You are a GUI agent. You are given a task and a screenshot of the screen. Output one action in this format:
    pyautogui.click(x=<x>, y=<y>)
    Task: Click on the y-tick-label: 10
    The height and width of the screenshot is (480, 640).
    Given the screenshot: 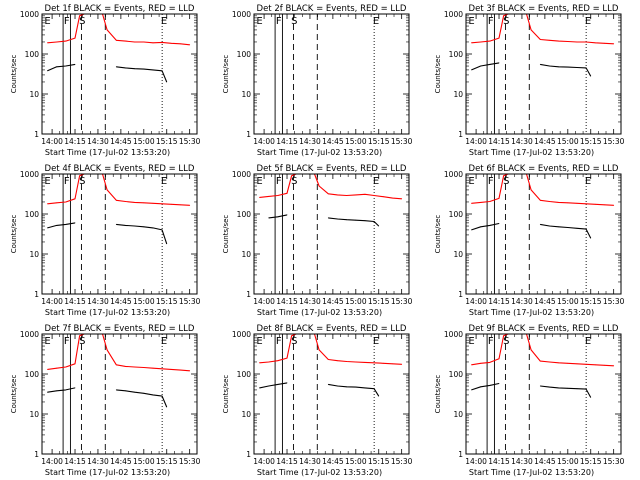 What is the action you would take?
    pyautogui.click(x=458, y=94)
    